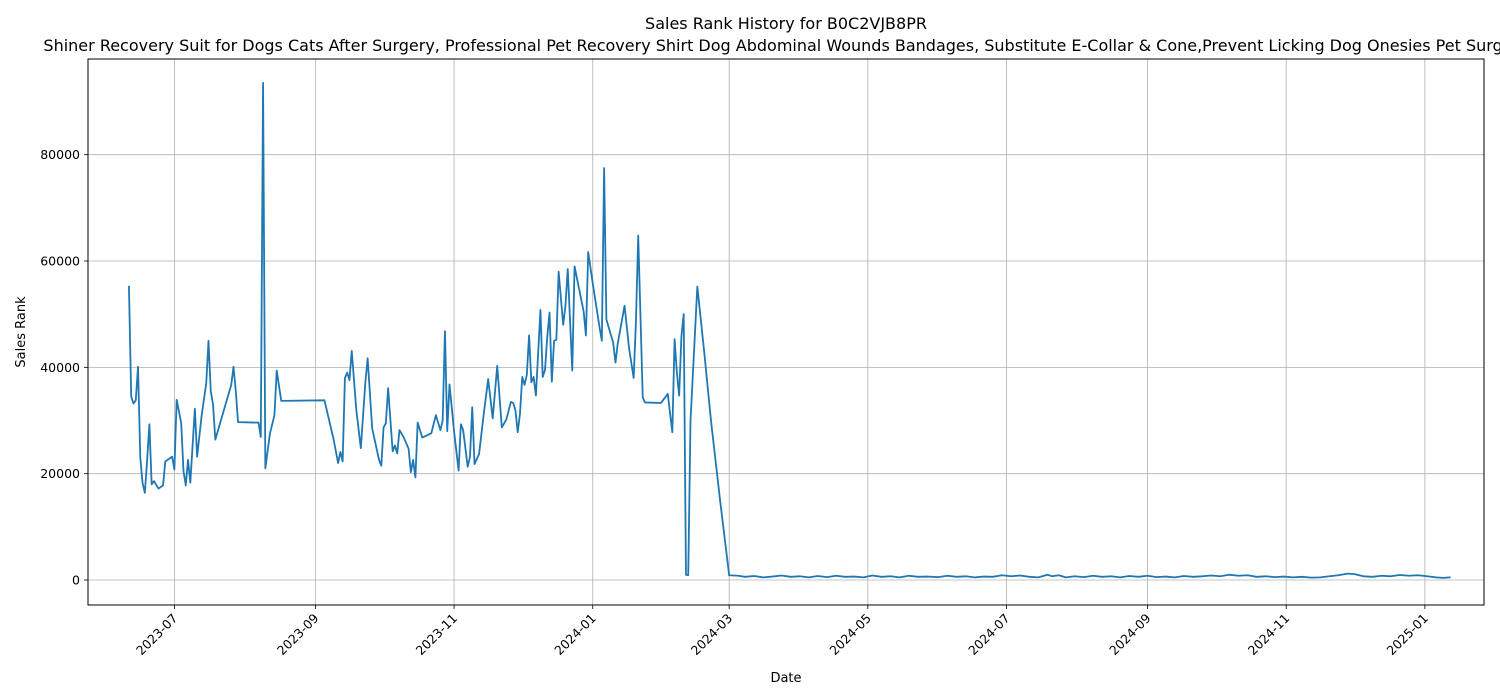 The image size is (1500, 700). What do you see at coordinates (76, 580) in the screenshot?
I see `y-tick-label: 0` at bounding box center [76, 580].